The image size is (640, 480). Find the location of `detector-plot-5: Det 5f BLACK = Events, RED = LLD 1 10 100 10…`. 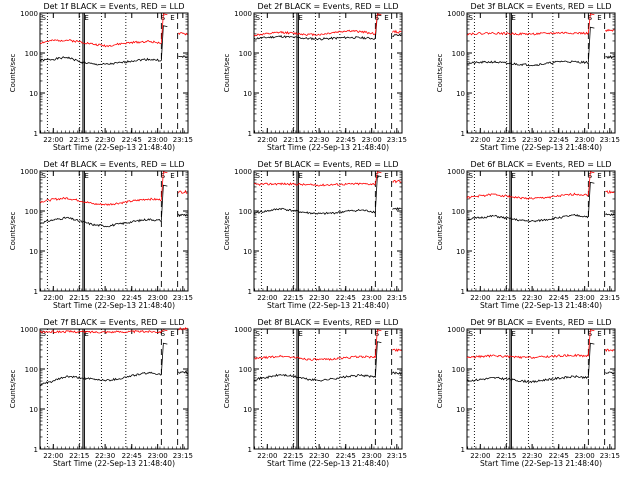

detector-plot-5: Det 5f BLACK = Events, RED = LLD 1 10 100 10… is located at coordinates (315, 235).